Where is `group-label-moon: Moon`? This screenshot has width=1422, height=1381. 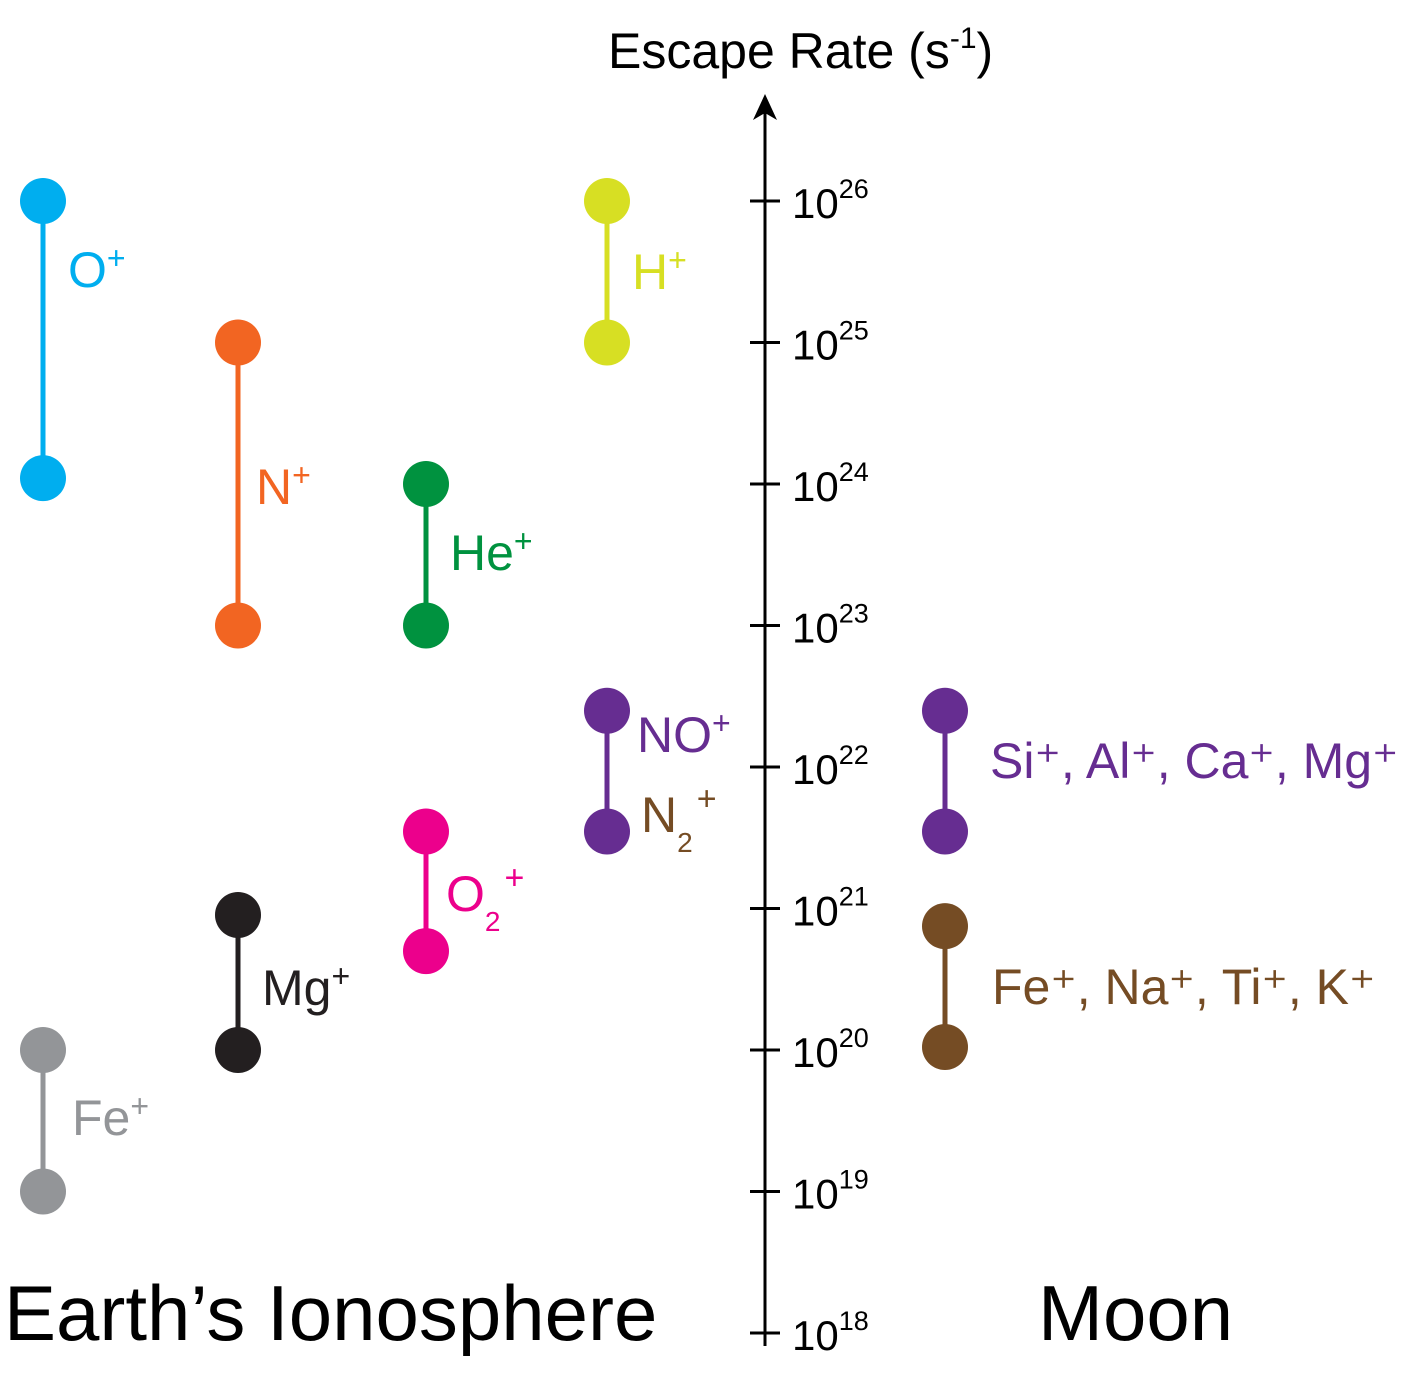
group-label-moon: Moon is located at coordinates (1135, 1313).